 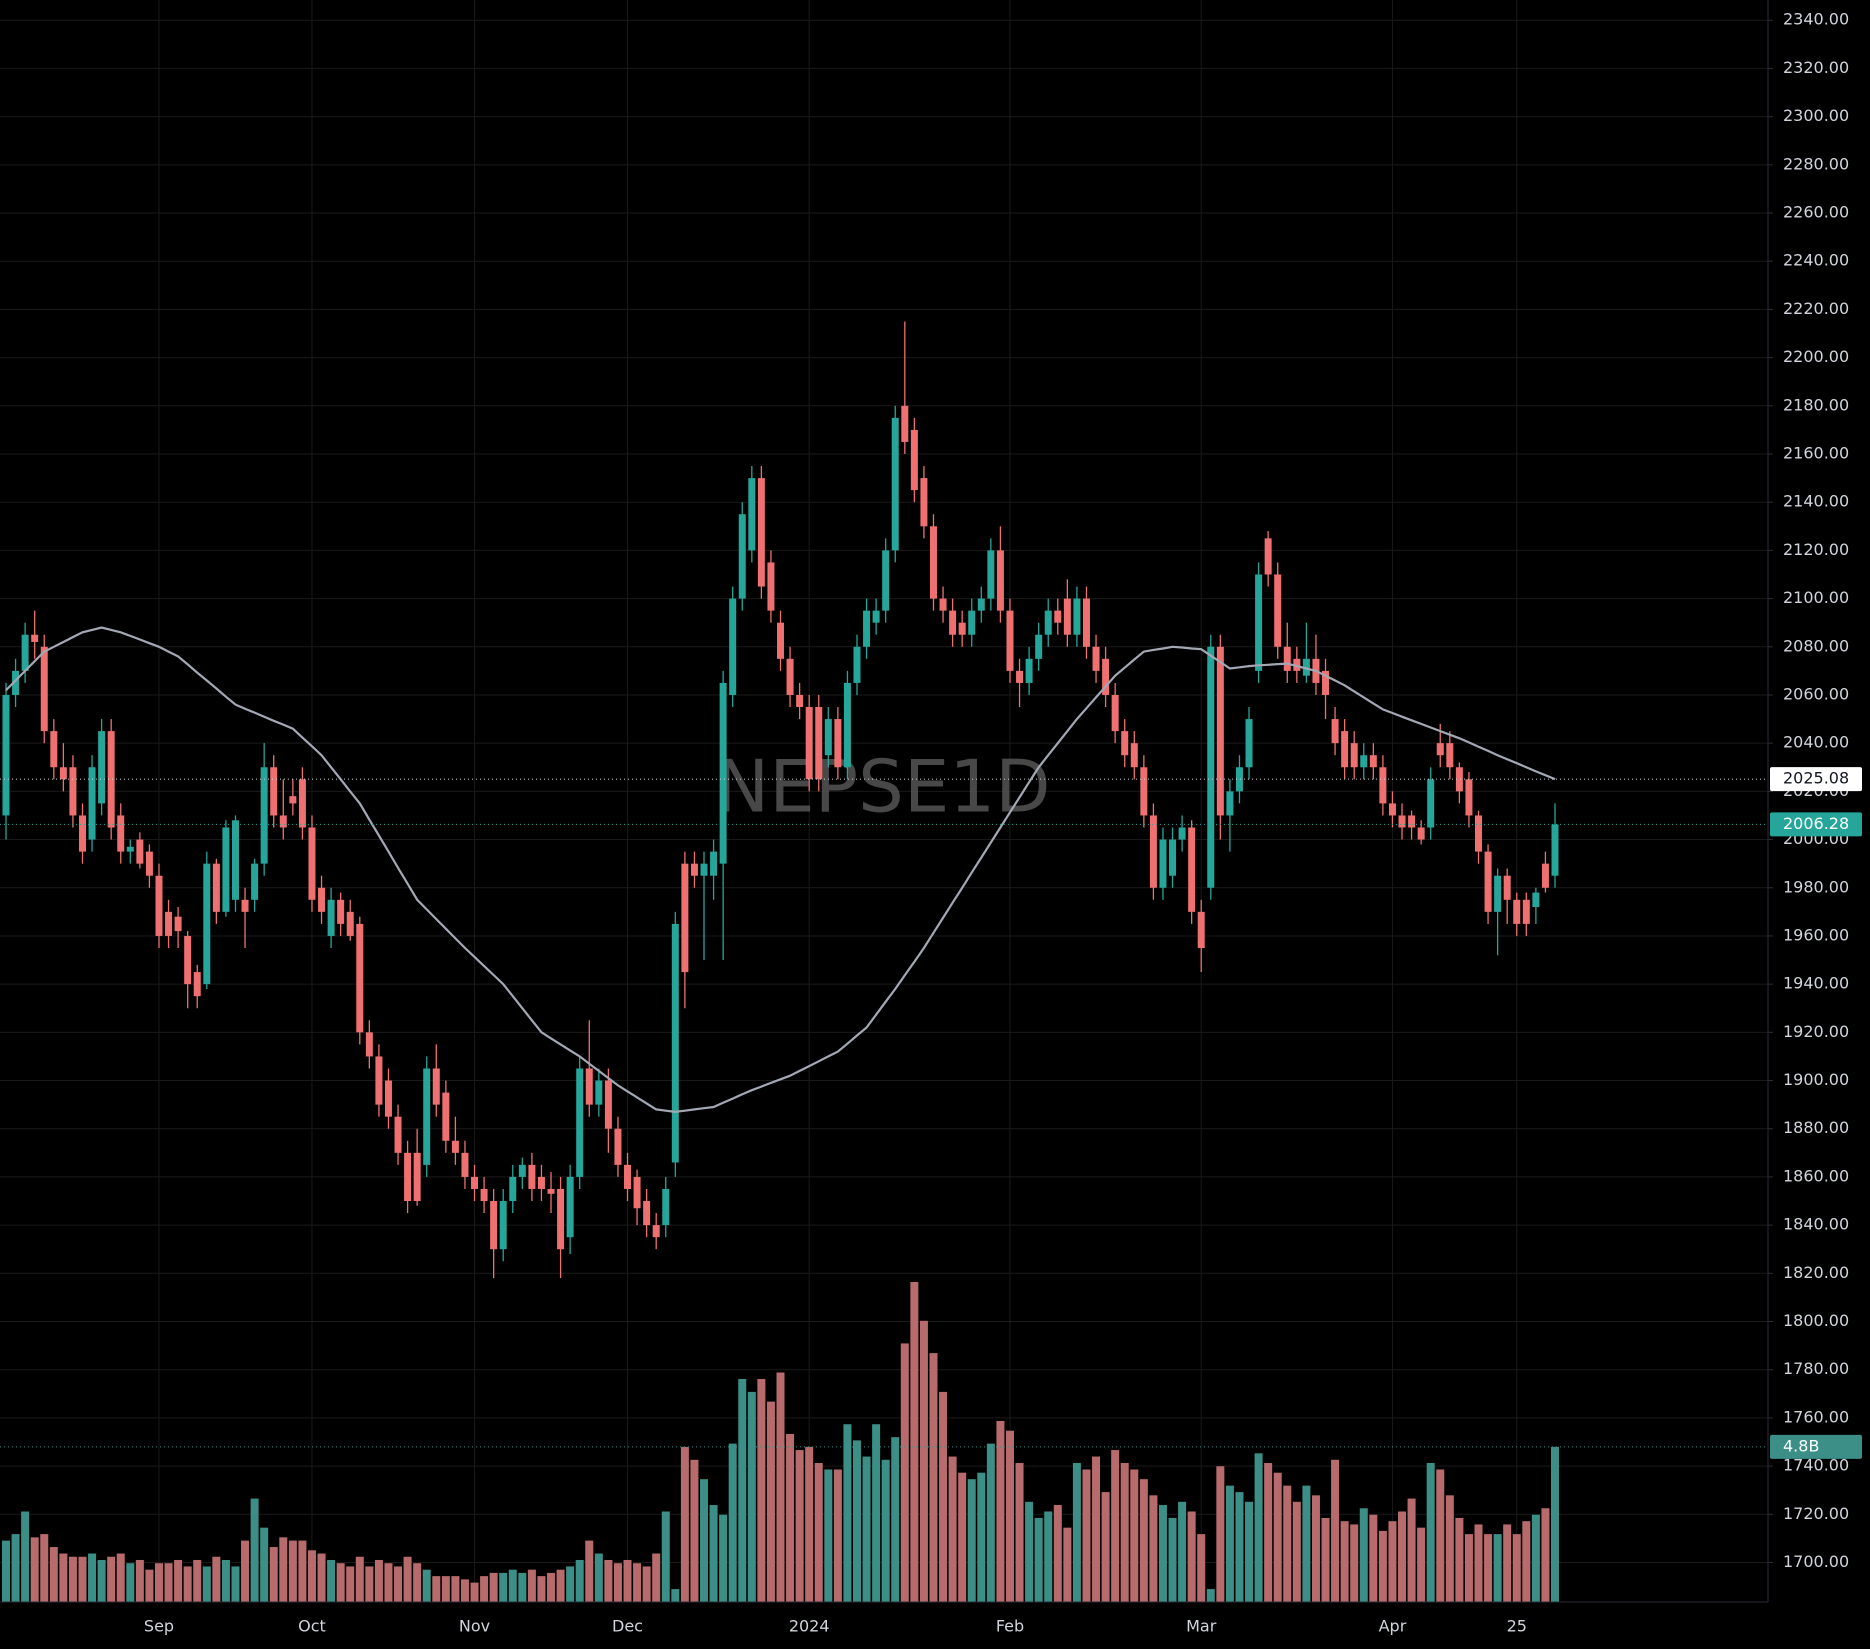 What do you see at coordinates (1816, 549) in the screenshot?
I see `y-tick-label: 2120.00` at bounding box center [1816, 549].